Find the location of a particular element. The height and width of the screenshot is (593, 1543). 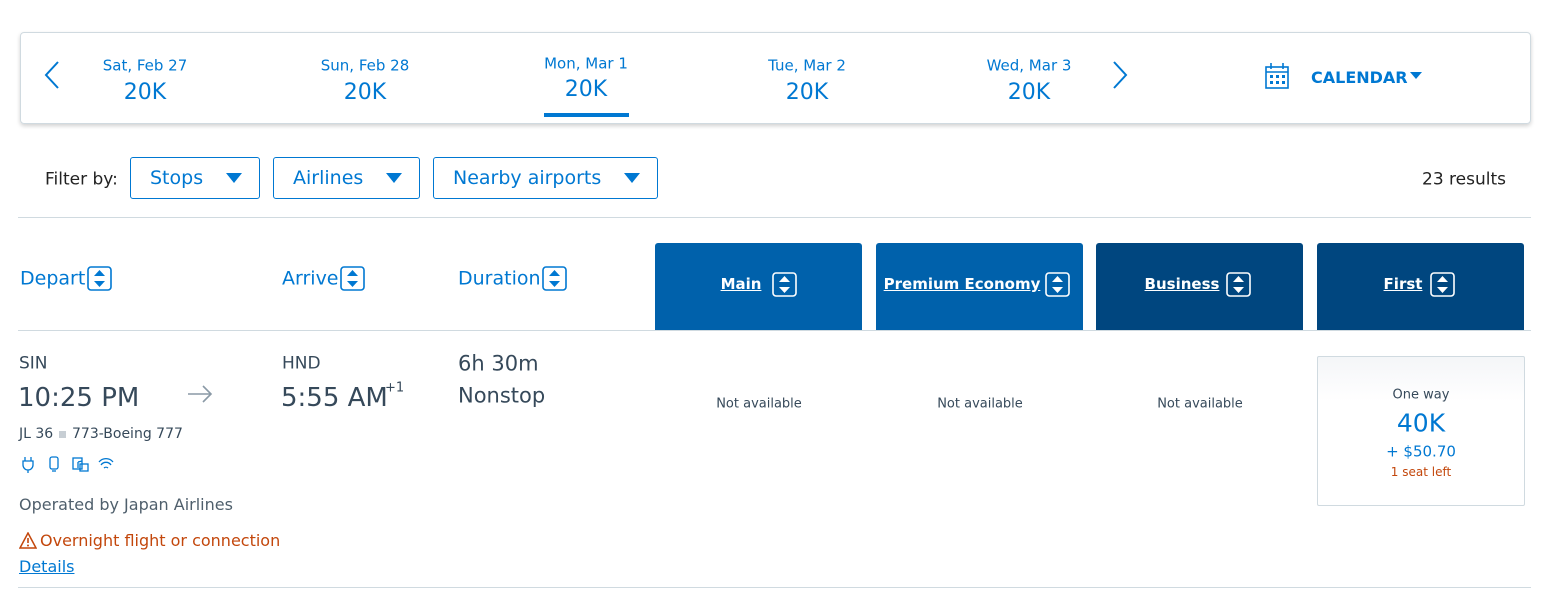

filter-button: Airlines is located at coordinates (346, 178).